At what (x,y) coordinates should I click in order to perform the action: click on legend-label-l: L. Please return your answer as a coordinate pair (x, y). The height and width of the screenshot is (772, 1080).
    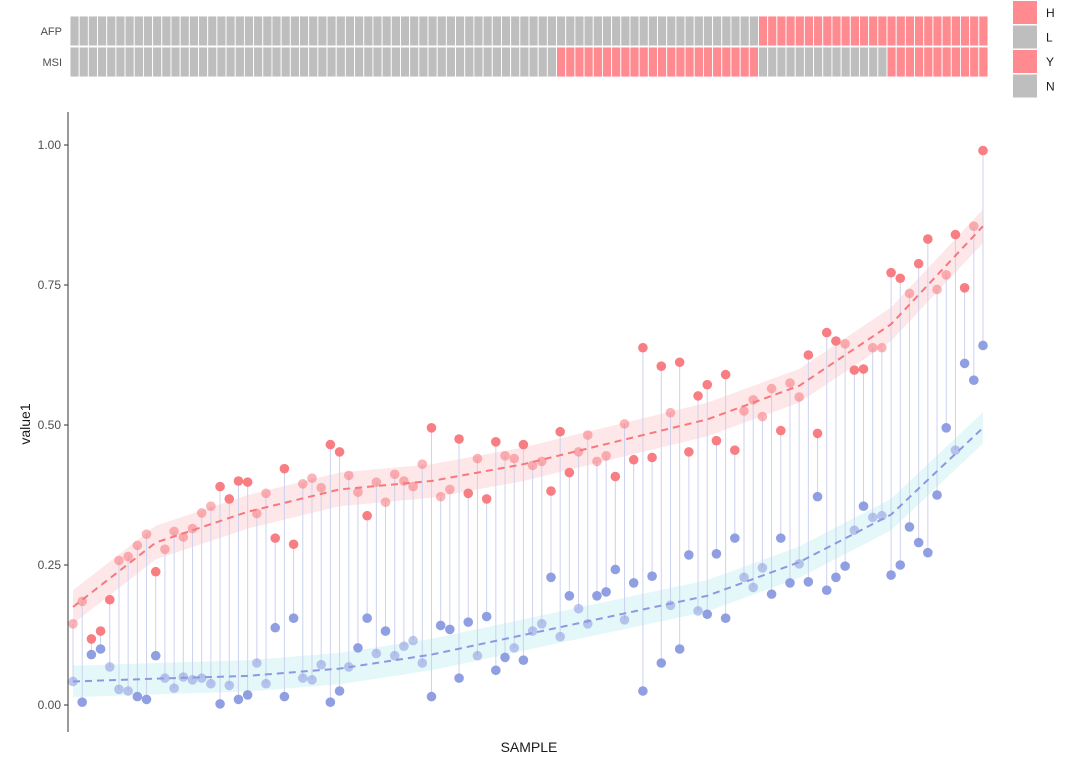
    Looking at the image, I should click on (1049, 38).